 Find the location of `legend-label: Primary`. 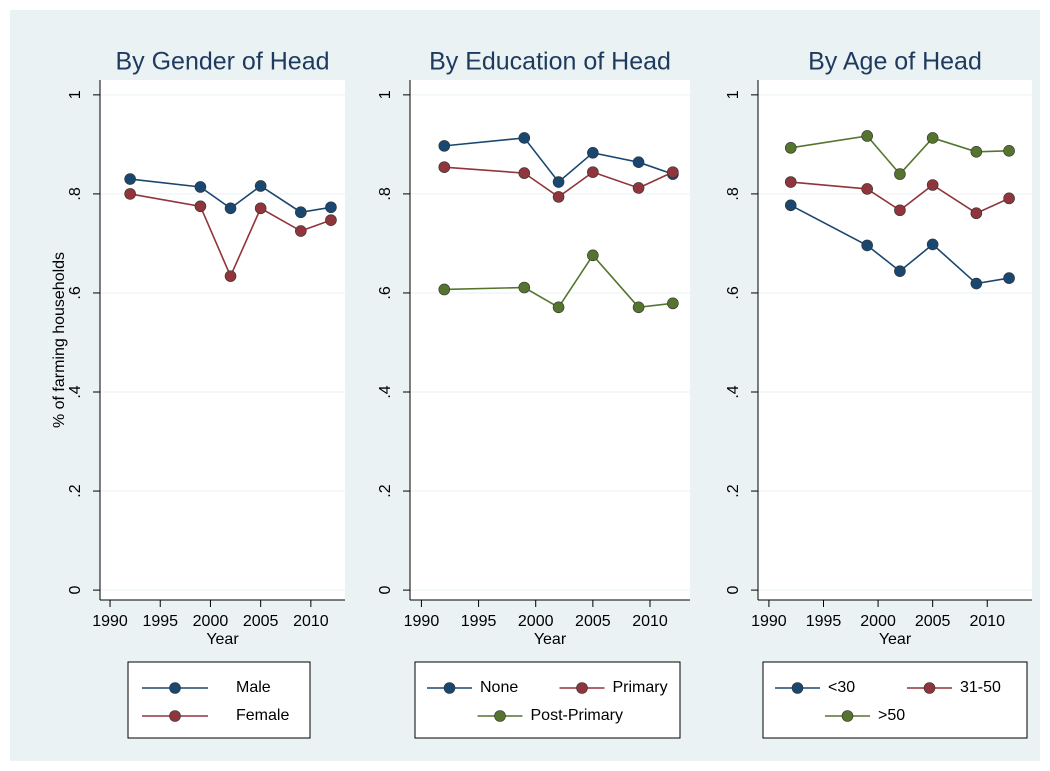

legend-label: Primary is located at coordinates (640, 687).